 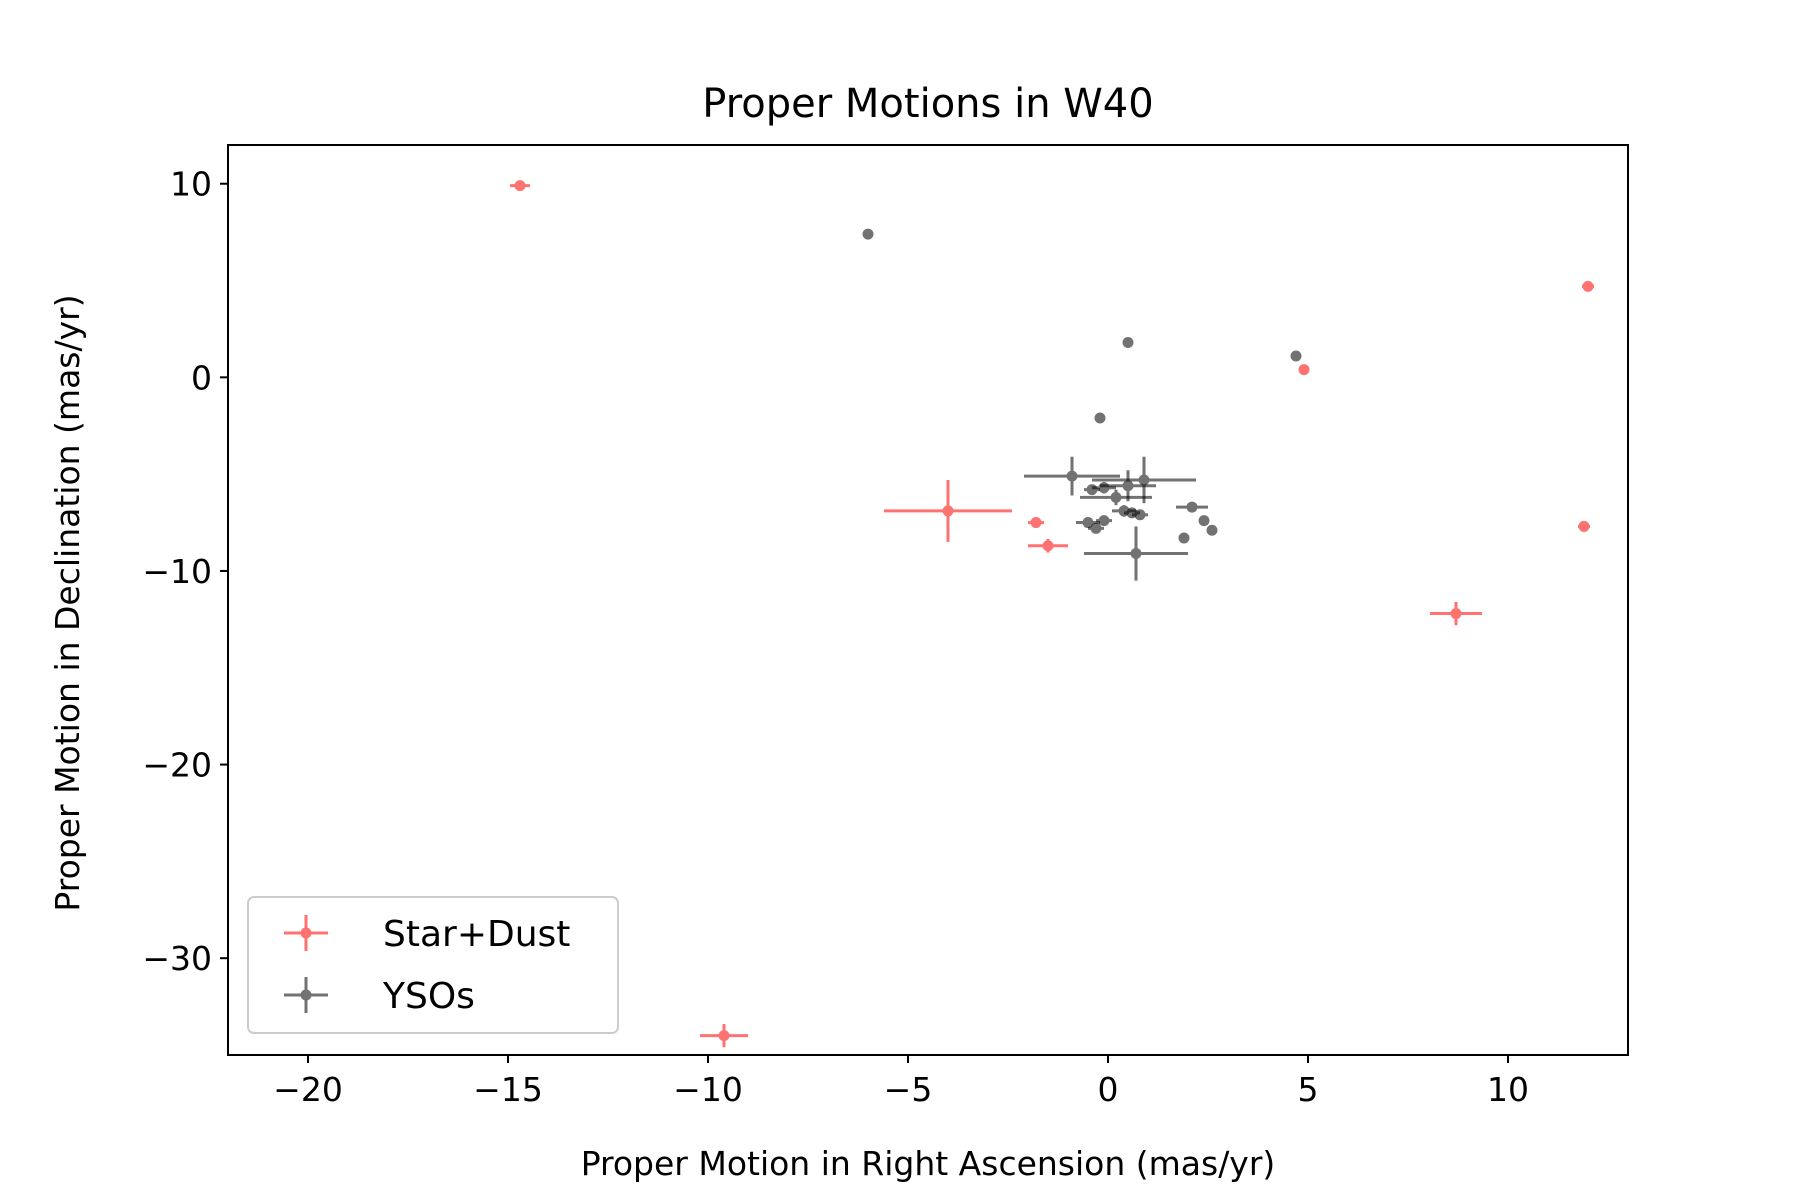 I want to click on chart-title: Proper Motions in W40, so click(x=927, y=104).